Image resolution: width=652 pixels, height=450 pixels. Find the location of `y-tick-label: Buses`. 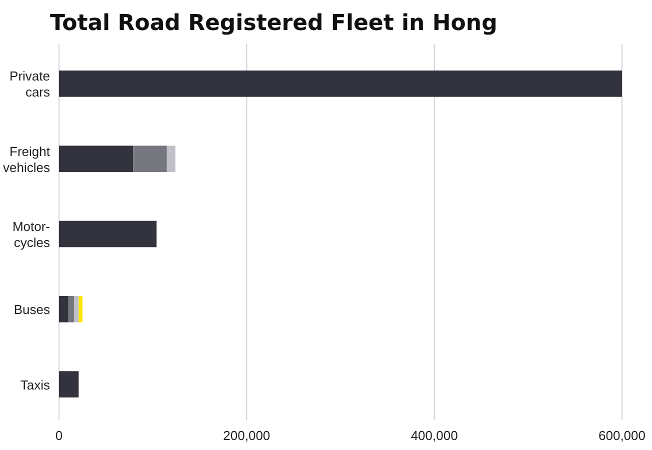

y-tick-label: Buses is located at coordinates (32, 310).